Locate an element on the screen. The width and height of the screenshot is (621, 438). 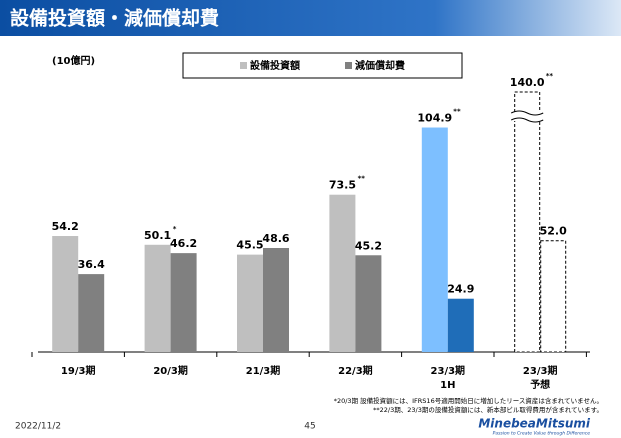
legend-label: 設備投資額 is located at coordinates (275, 65).